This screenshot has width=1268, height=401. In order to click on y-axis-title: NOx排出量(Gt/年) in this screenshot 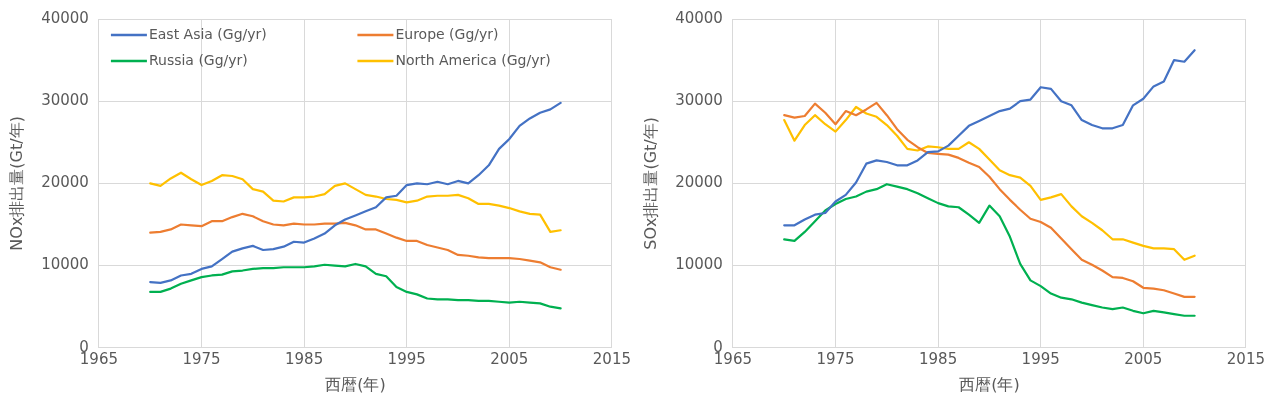, I will do `click(16, 183)`.